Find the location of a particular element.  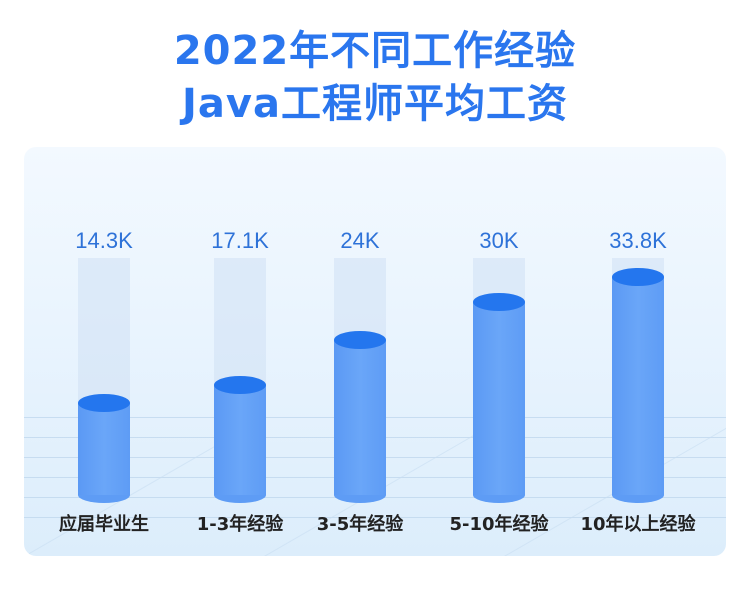

value-label: 17.1K is located at coordinates (240, 240).